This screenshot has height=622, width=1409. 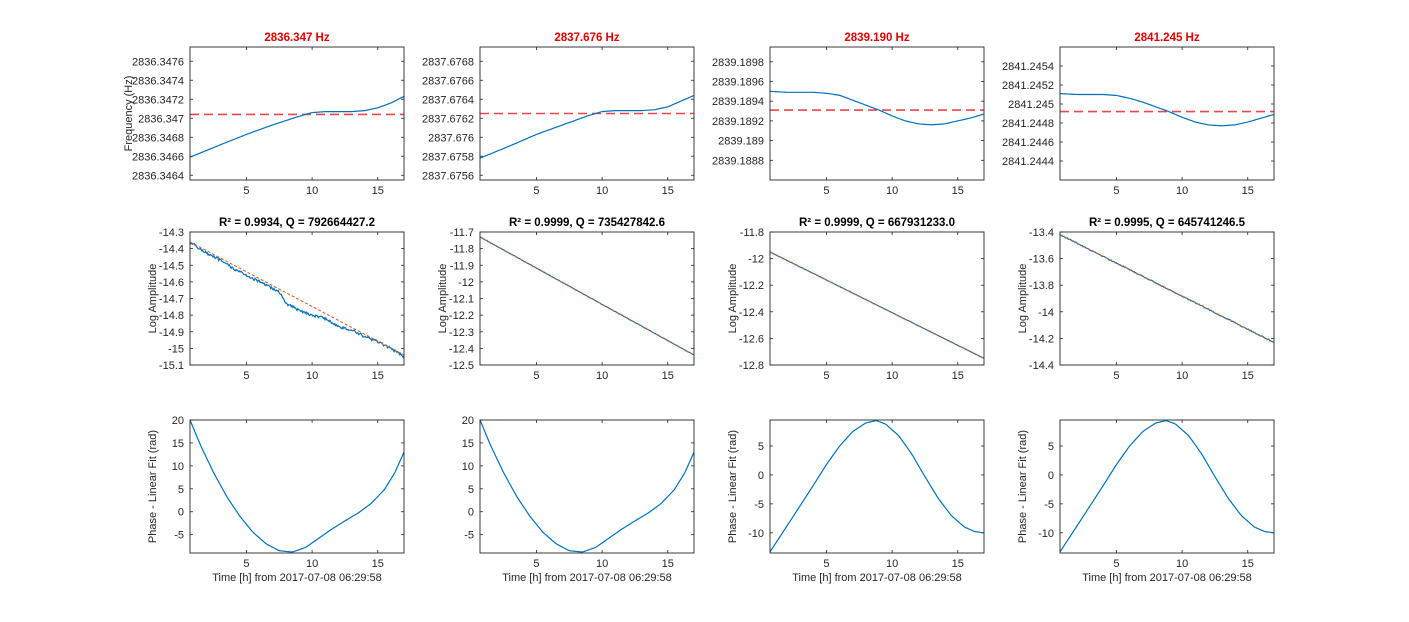 What do you see at coordinates (461, 366) in the screenshot?
I see `y-tick-label: -12.5` at bounding box center [461, 366].